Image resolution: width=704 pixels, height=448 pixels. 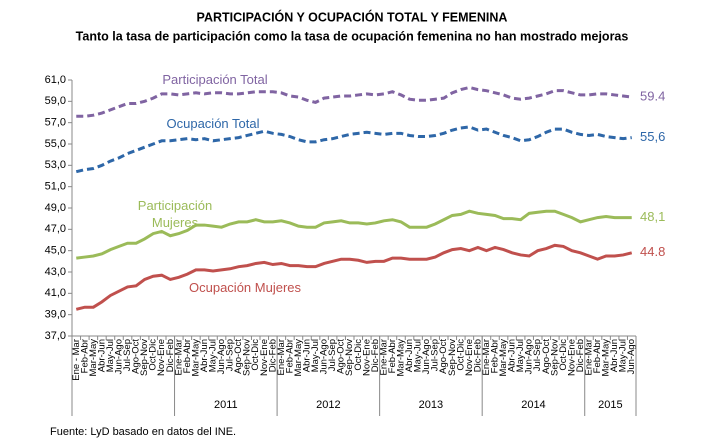 I want to click on series-label: Participación Mujeres, so click(x=175, y=214).